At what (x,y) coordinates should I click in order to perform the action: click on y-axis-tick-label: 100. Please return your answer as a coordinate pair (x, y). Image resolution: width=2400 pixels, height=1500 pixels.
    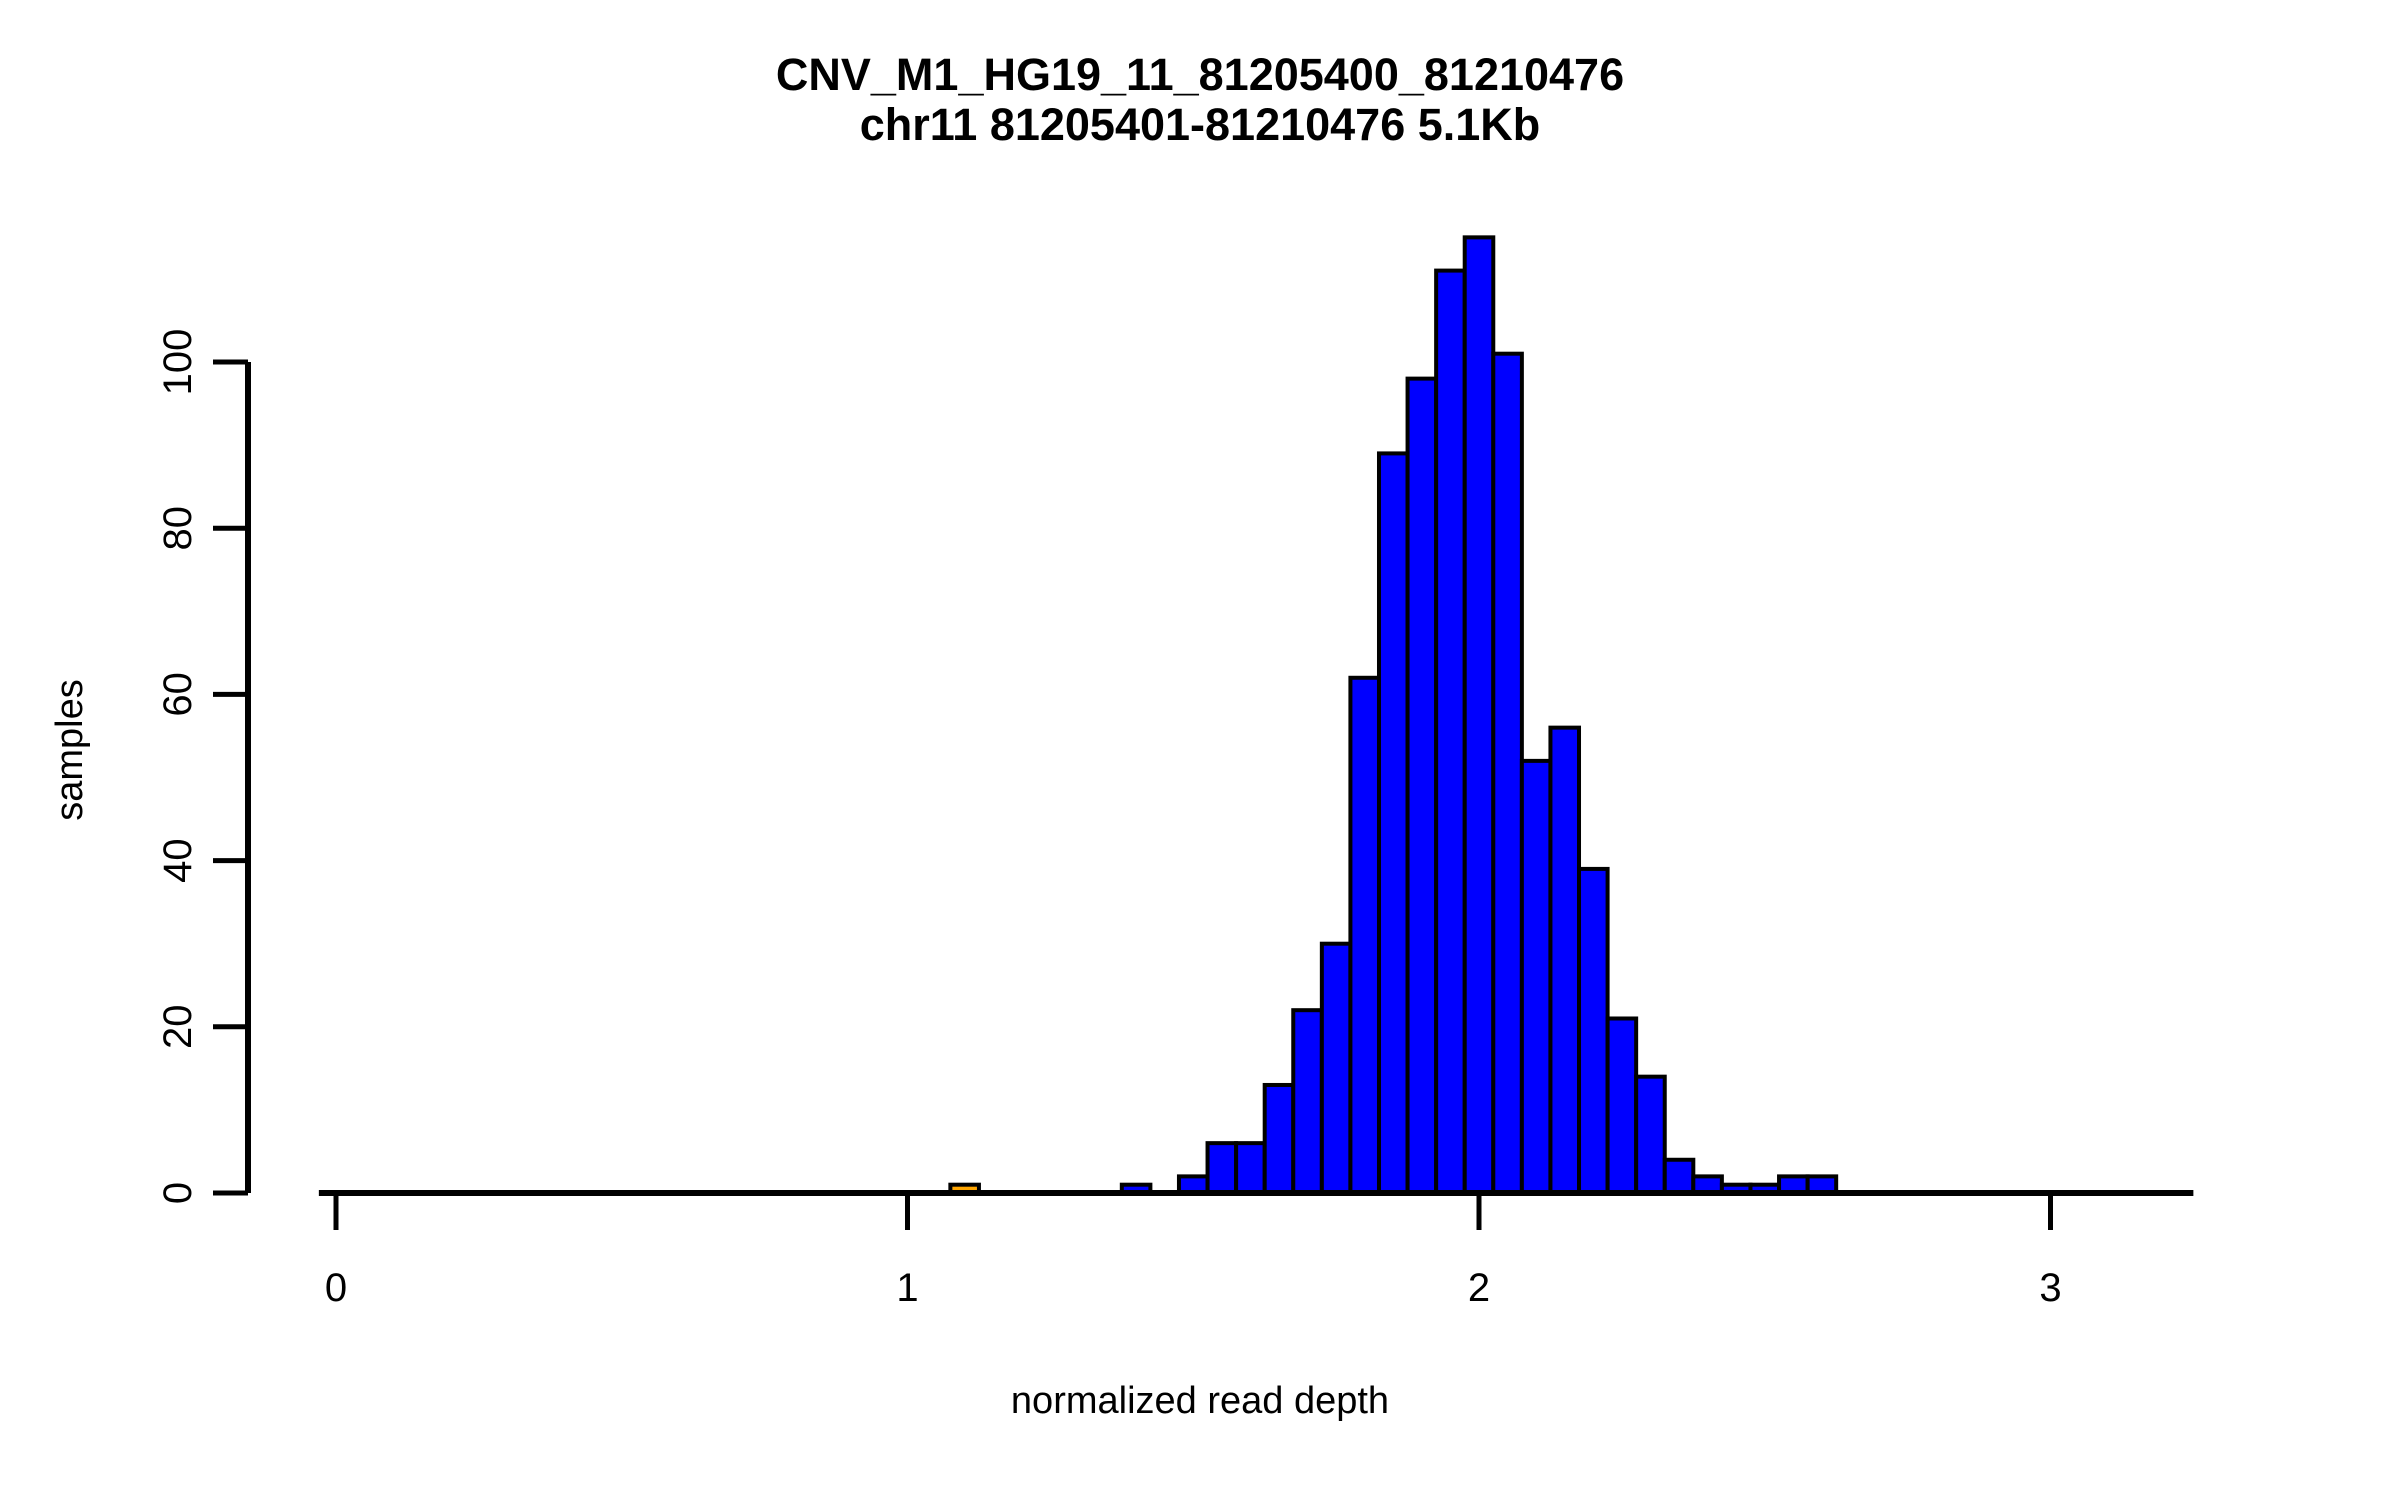
    Looking at the image, I should click on (178, 362).